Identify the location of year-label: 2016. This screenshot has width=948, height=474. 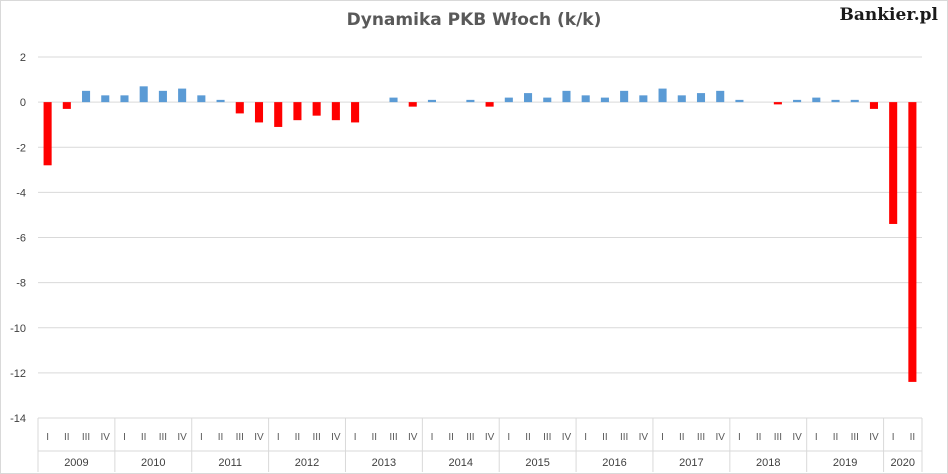
(614, 463).